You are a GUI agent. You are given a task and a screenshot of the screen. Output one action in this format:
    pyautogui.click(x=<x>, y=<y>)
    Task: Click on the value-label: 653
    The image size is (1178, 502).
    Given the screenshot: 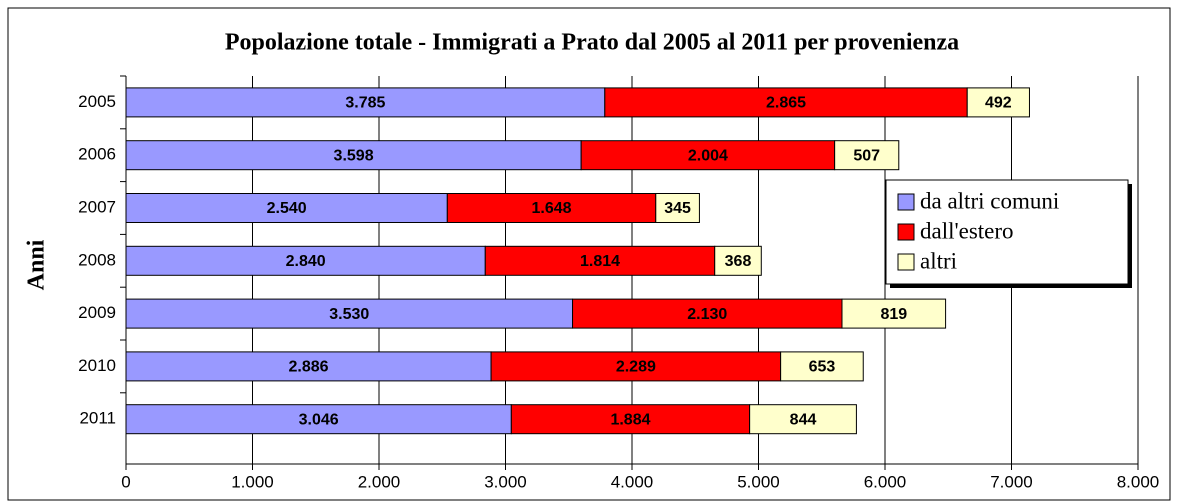 What is the action you would take?
    pyautogui.click(x=822, y=367)
    